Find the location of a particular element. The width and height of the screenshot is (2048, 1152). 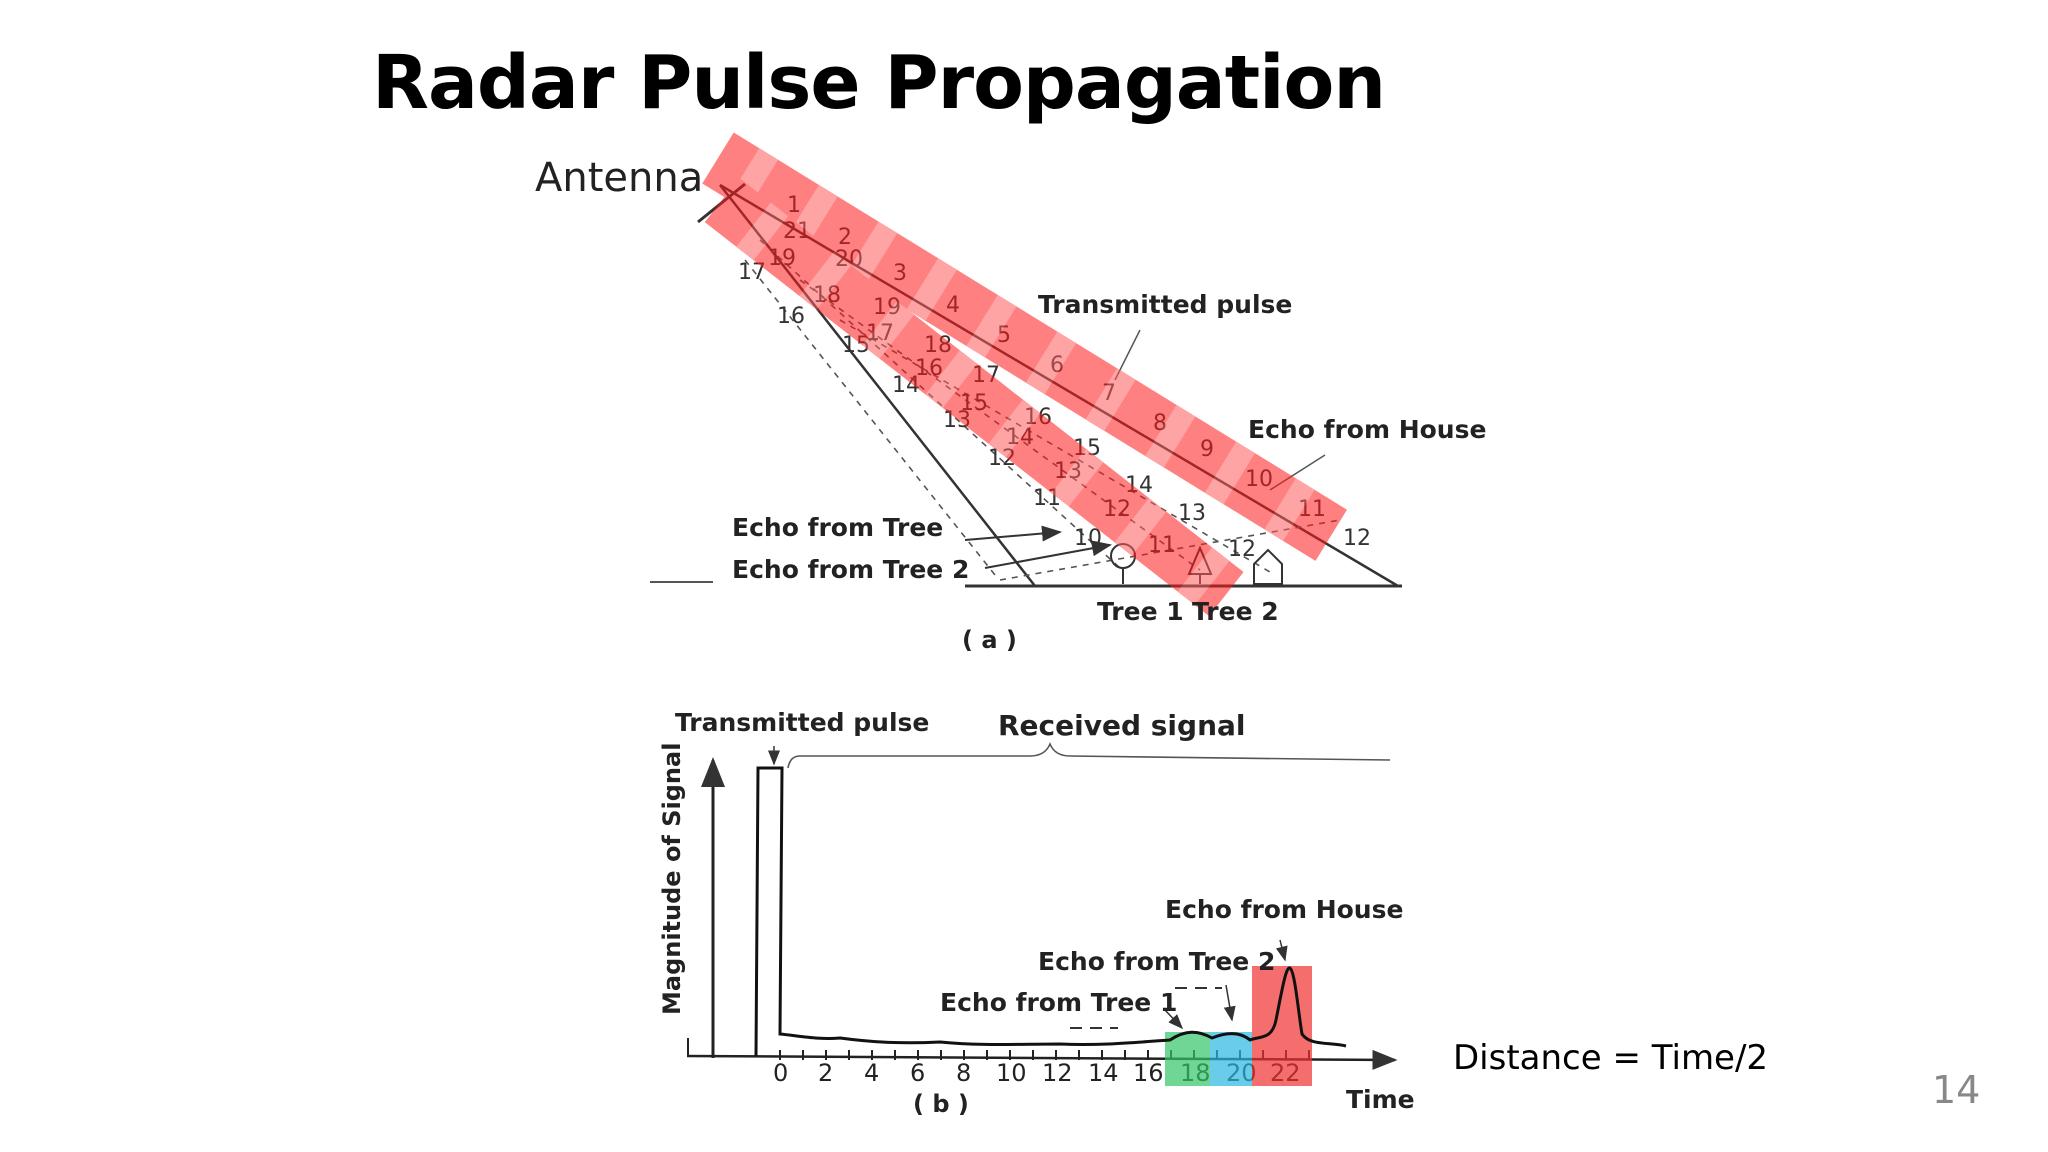

tree2-echo-pointer is located at coordinates (1229, 1003).